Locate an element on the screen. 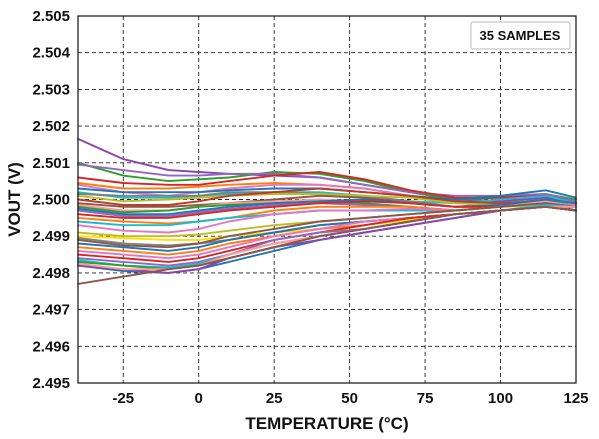  y-tick-label: 2.499 is located at coordinates (51, 236).